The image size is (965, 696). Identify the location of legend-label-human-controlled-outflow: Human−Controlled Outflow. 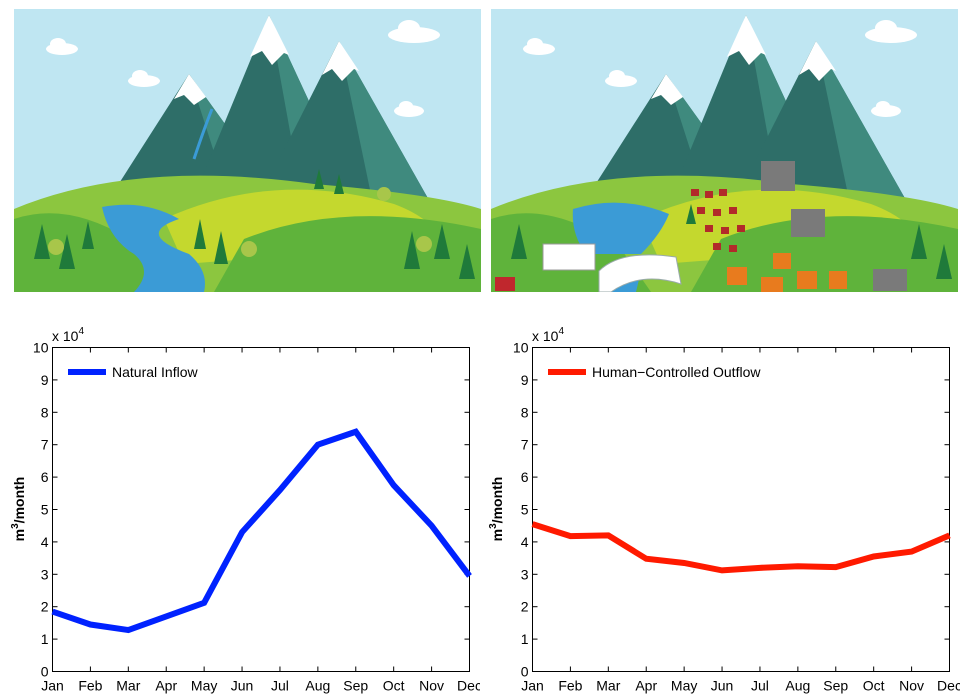
(676, 372).